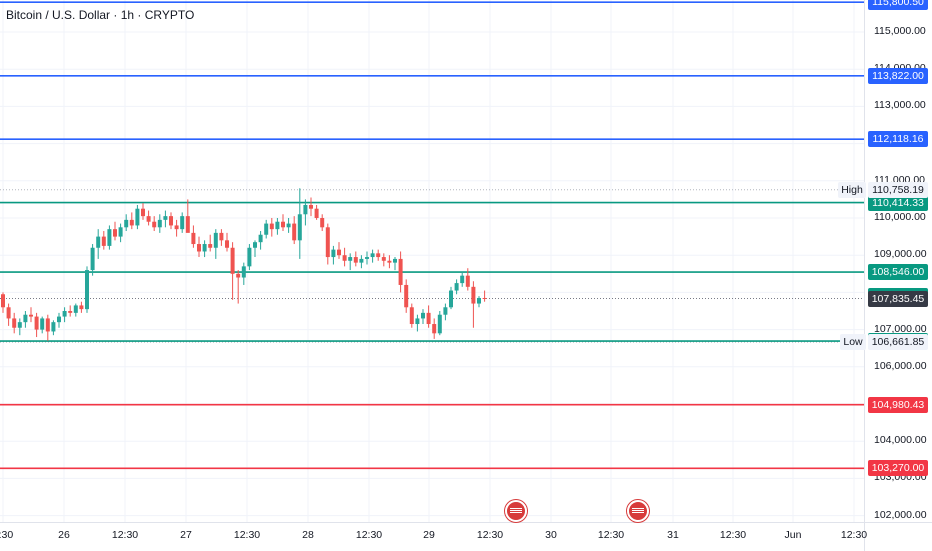 Image resolution: width=932 pixels, height=551 pixels. I want to click on level-price-label: 103,270.00, so click(898, 468).